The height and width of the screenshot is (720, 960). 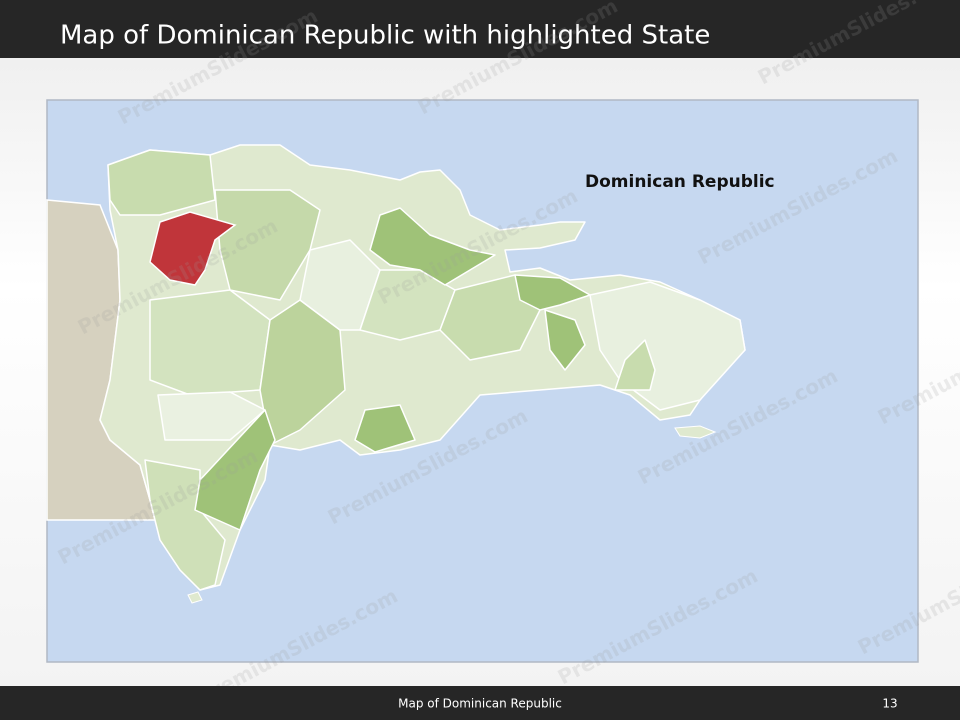 I want to click on highlighted-province, so click(x=193, y=248).